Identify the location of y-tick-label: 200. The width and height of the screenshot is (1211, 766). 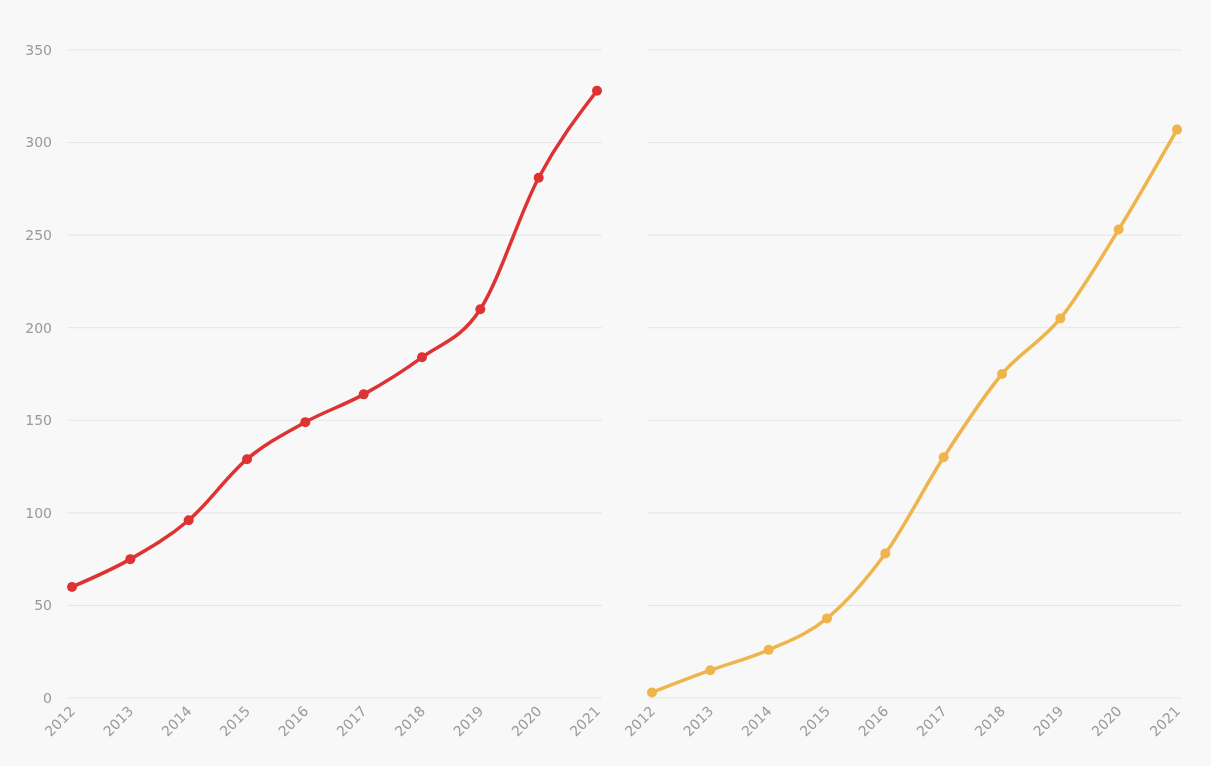
(38, 327).